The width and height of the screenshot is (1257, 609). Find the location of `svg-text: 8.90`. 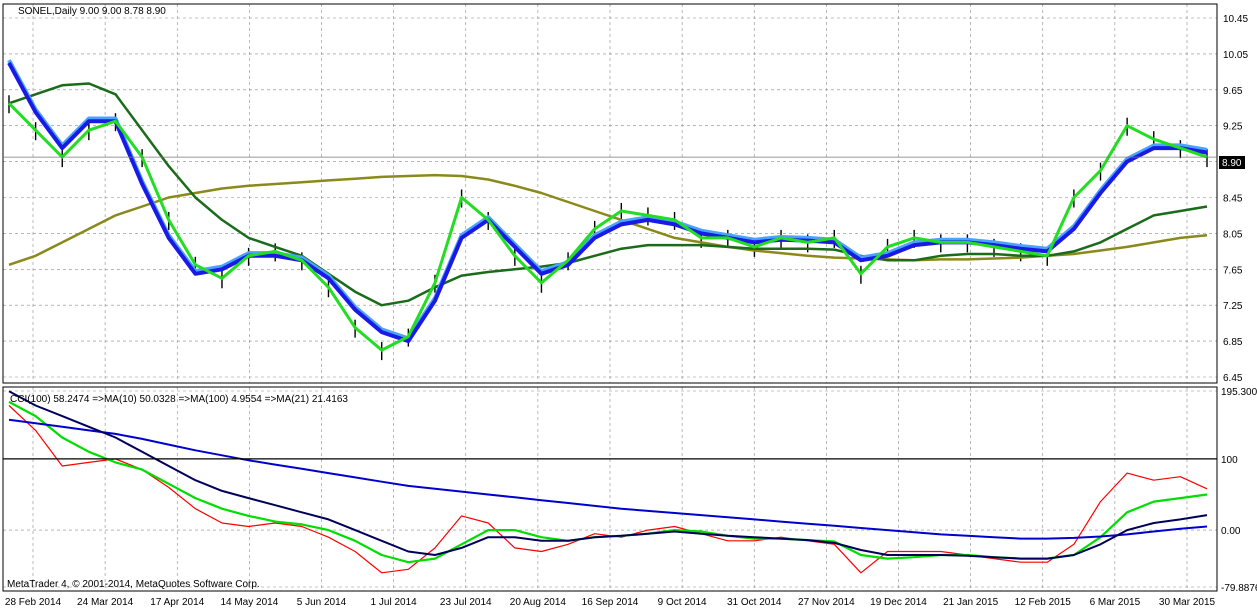

svg-text: 8.90 is located at coordinates (1232, 163).